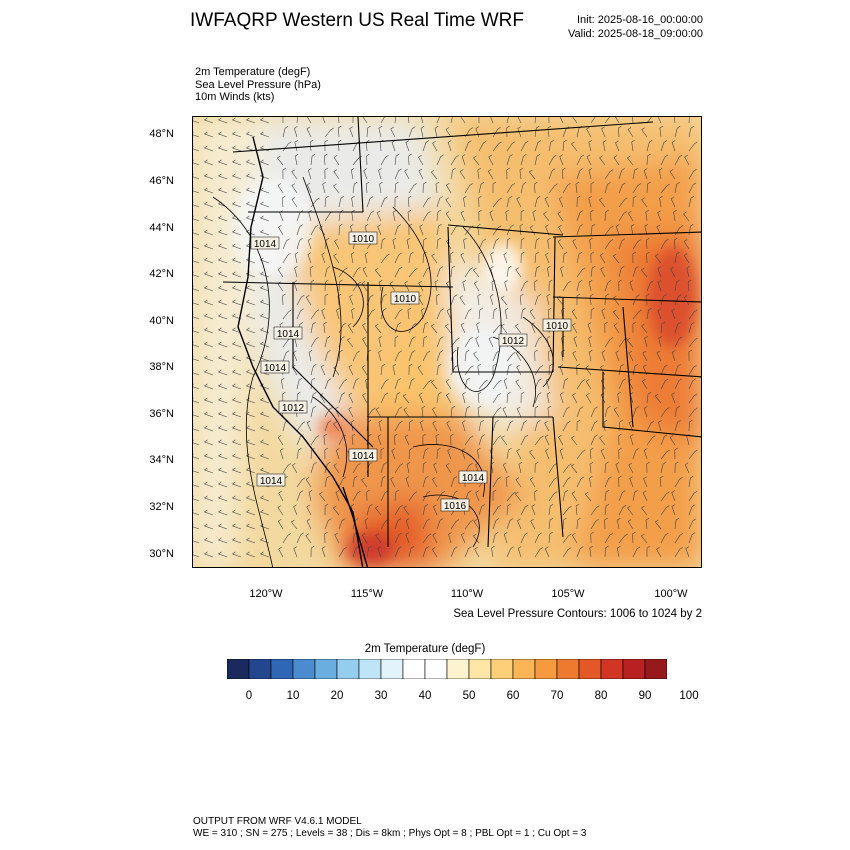 Image resolution: width=850 pixels, height=850 pixels. What do you see at coordinates (635, 34) in the screenshot?
I see `valid-time: Valid: 2025-08-18_09:00:00` at bounding box center [635, 34].